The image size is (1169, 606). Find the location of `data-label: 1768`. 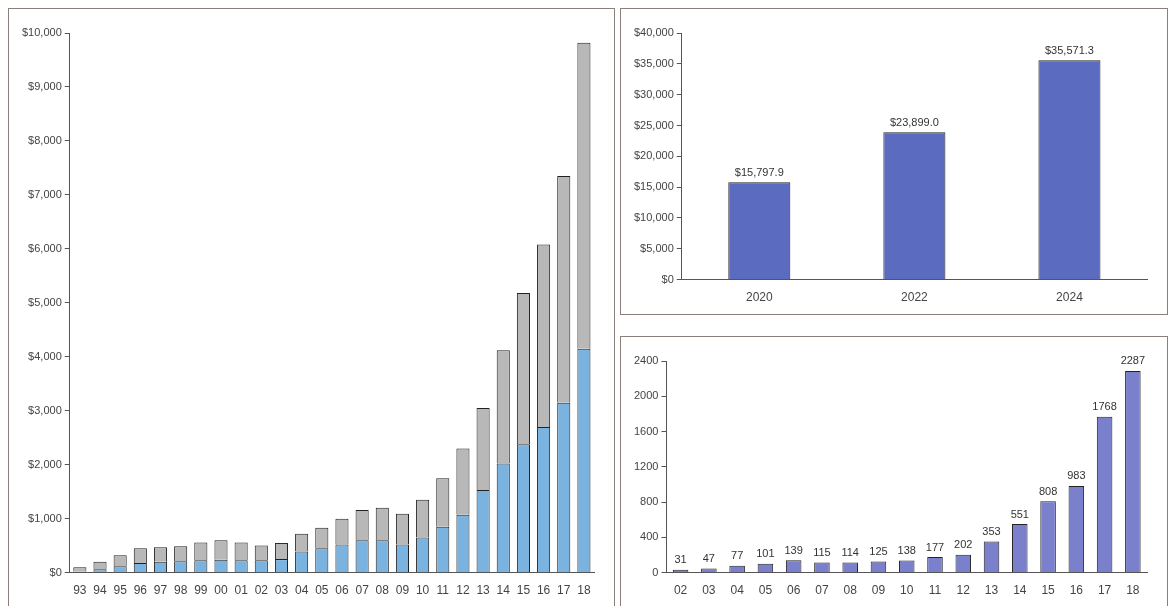

data-label: 1768 is located at coordinates (1104, 406).